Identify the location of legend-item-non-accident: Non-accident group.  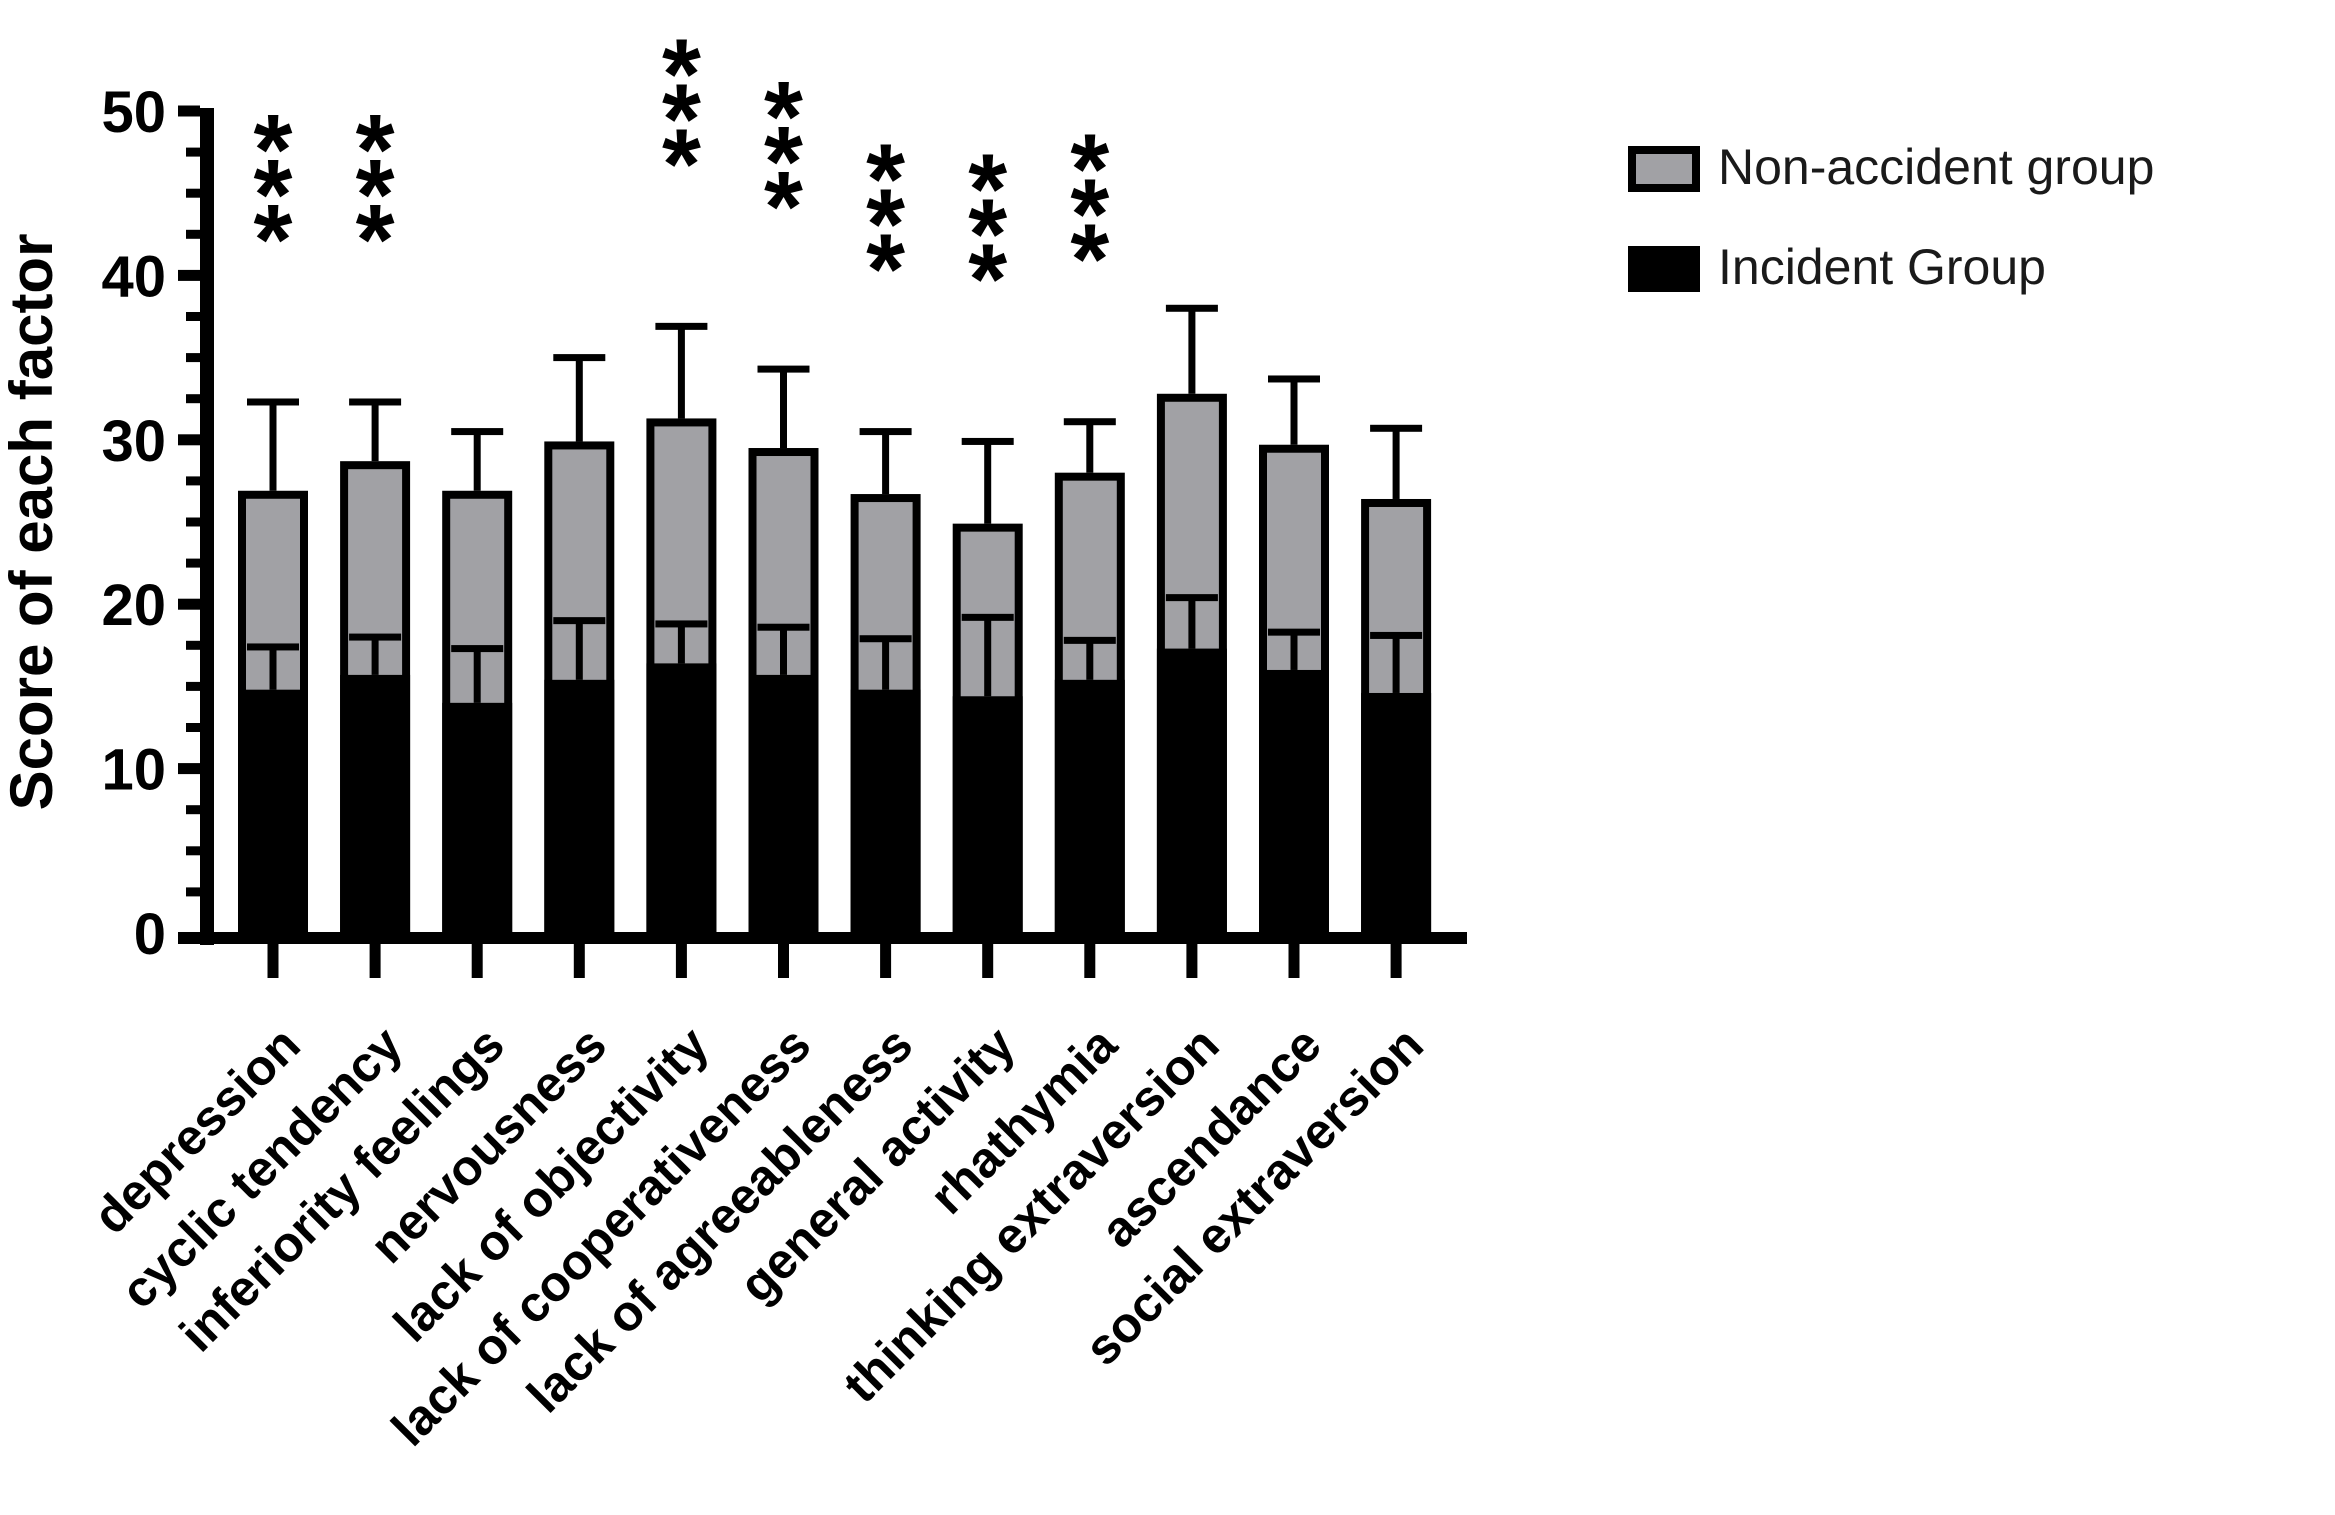
(1891, 169).